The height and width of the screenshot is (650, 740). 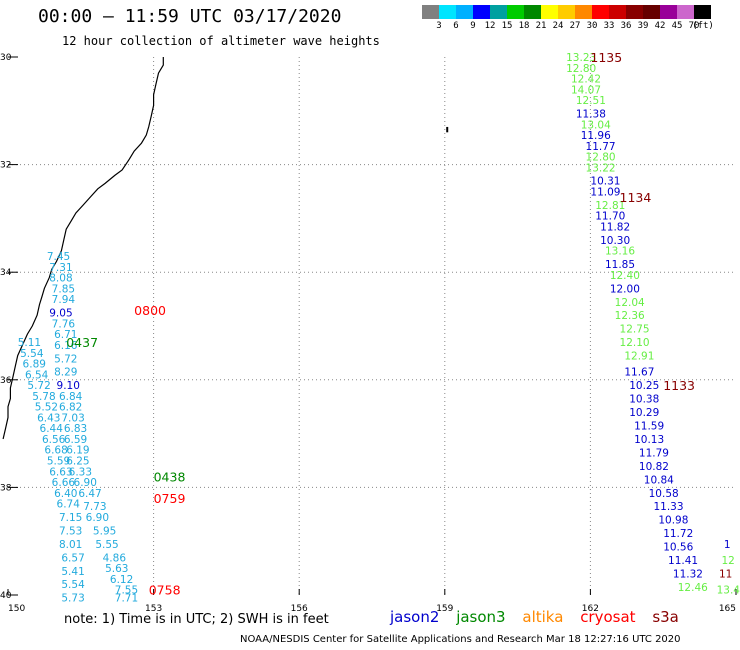 I want to click on wave-height-label: 12.46, so click(x=693, y=588).